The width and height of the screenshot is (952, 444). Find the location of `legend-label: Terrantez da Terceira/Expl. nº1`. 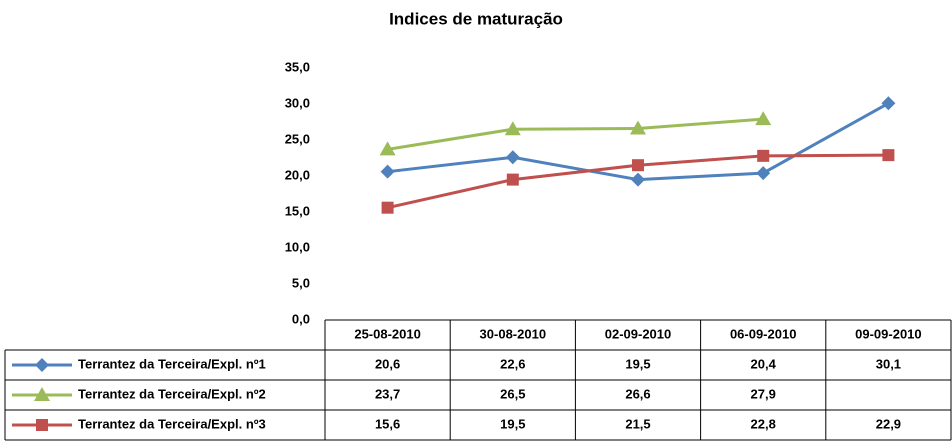

legend-label: Terrantez da Terceira/Expl. nº1 is located at coordinates (172, 363).